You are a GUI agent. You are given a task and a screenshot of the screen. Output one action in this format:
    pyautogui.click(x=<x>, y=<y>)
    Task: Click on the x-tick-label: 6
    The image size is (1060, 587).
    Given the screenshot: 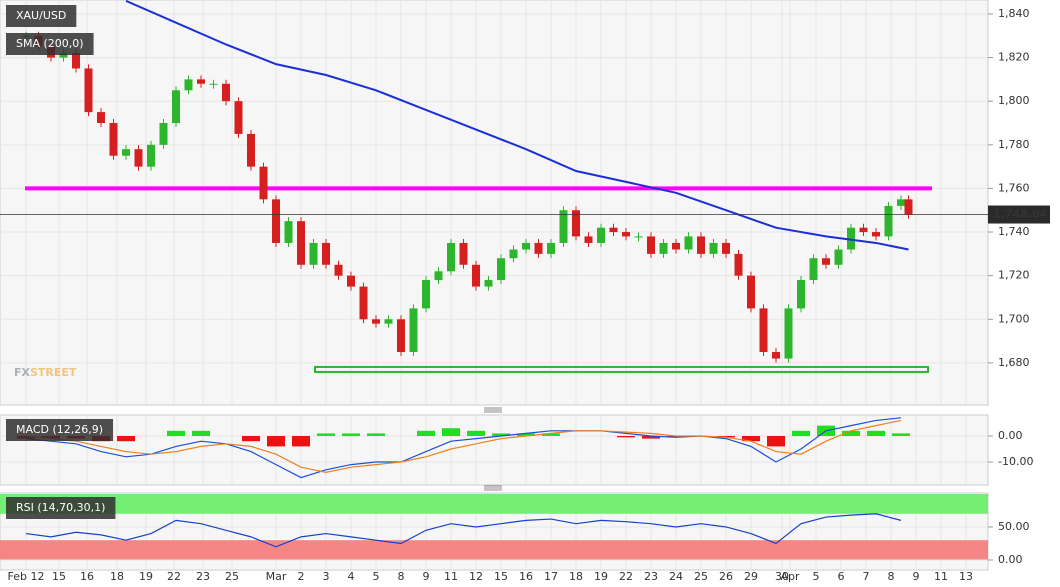 What is the action you would take?
    pyautogui.click(x=841, y=576)
    